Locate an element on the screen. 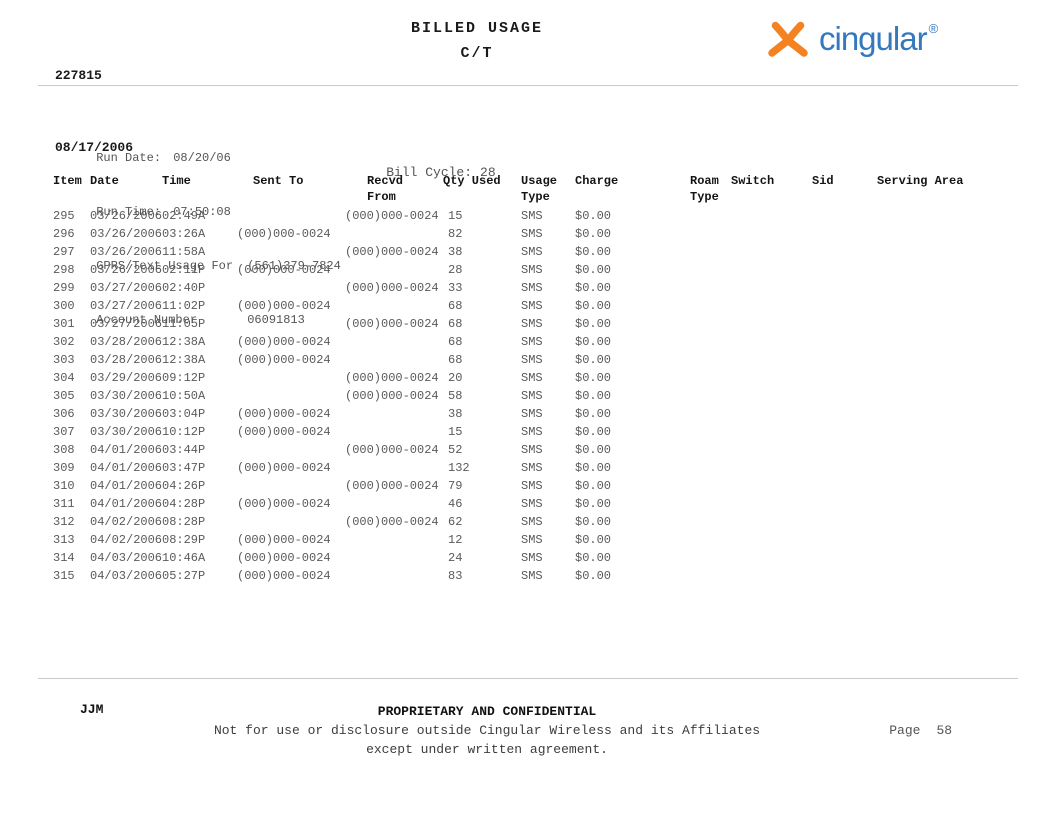  cell-item: 306 is located at coordinates (64, 414).